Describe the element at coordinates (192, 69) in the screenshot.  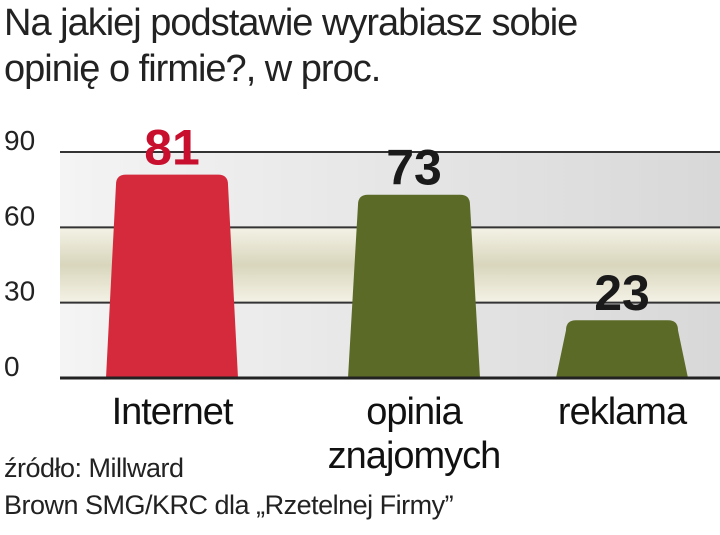
I see `title: opinię o firmie?, w proc.` at that location.